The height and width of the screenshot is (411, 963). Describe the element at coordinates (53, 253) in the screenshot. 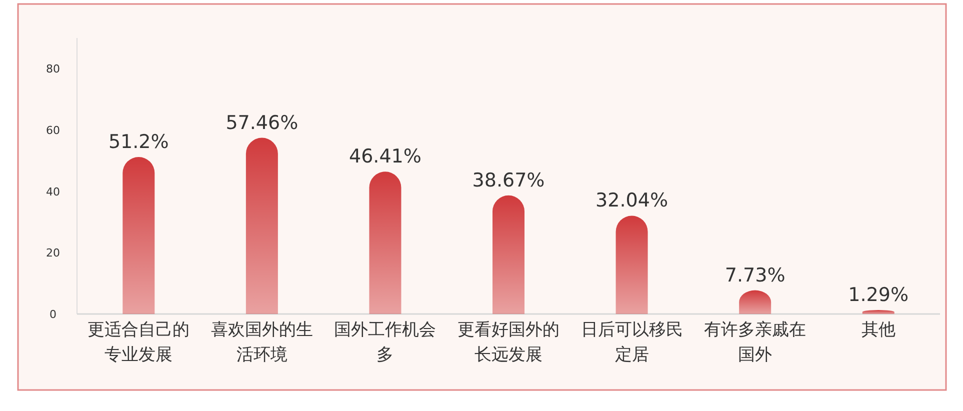

I see `y-tick-label: 20` at that location.